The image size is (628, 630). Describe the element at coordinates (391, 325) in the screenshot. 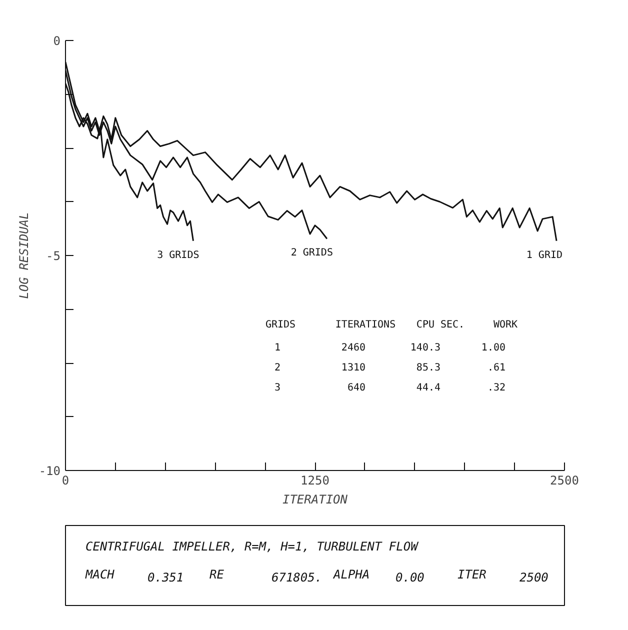

I see `text: GRIDS ITERATIONS CPU SEC. WORK` at that location.